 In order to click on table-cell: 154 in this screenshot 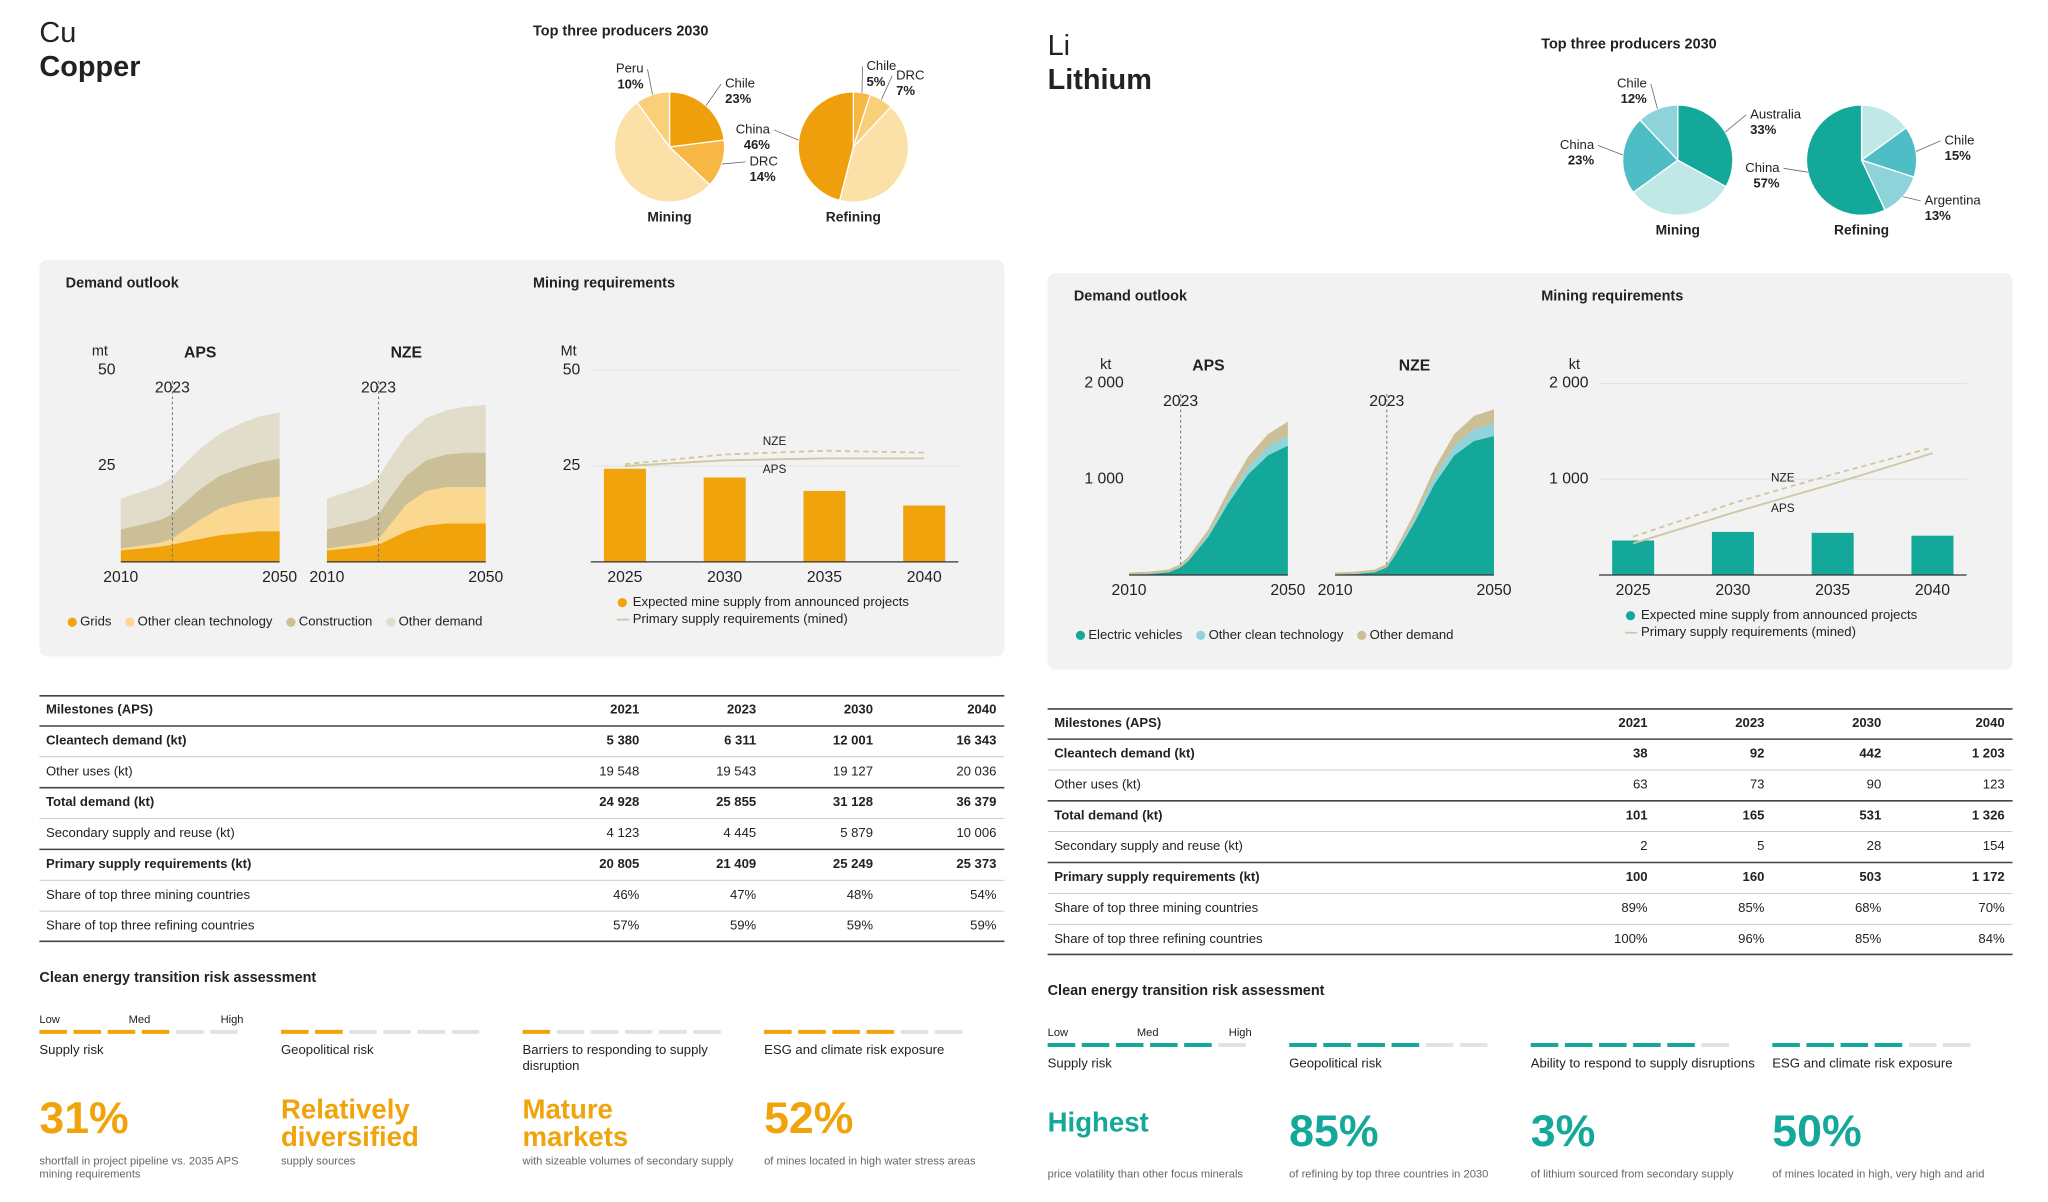, I will do `click(1994, 845)`.